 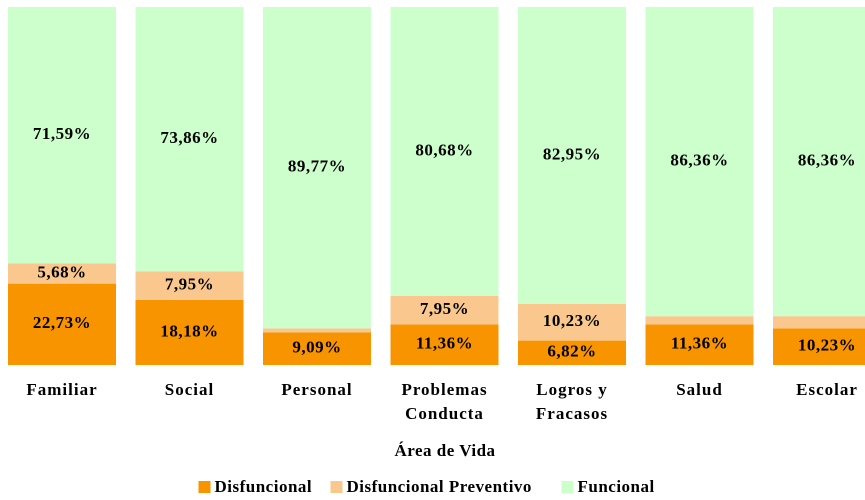 I want to click on legend-label: Disfuncional, so click(x=264, y=486).